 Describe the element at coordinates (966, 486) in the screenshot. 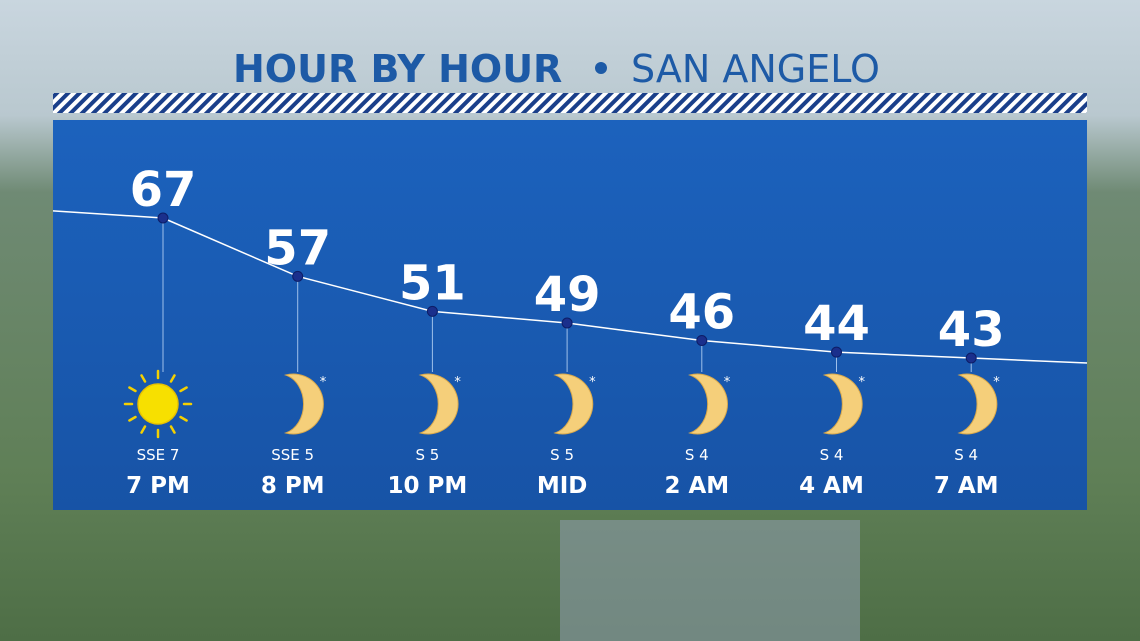

I see `time-label: 7 AM` at that location.